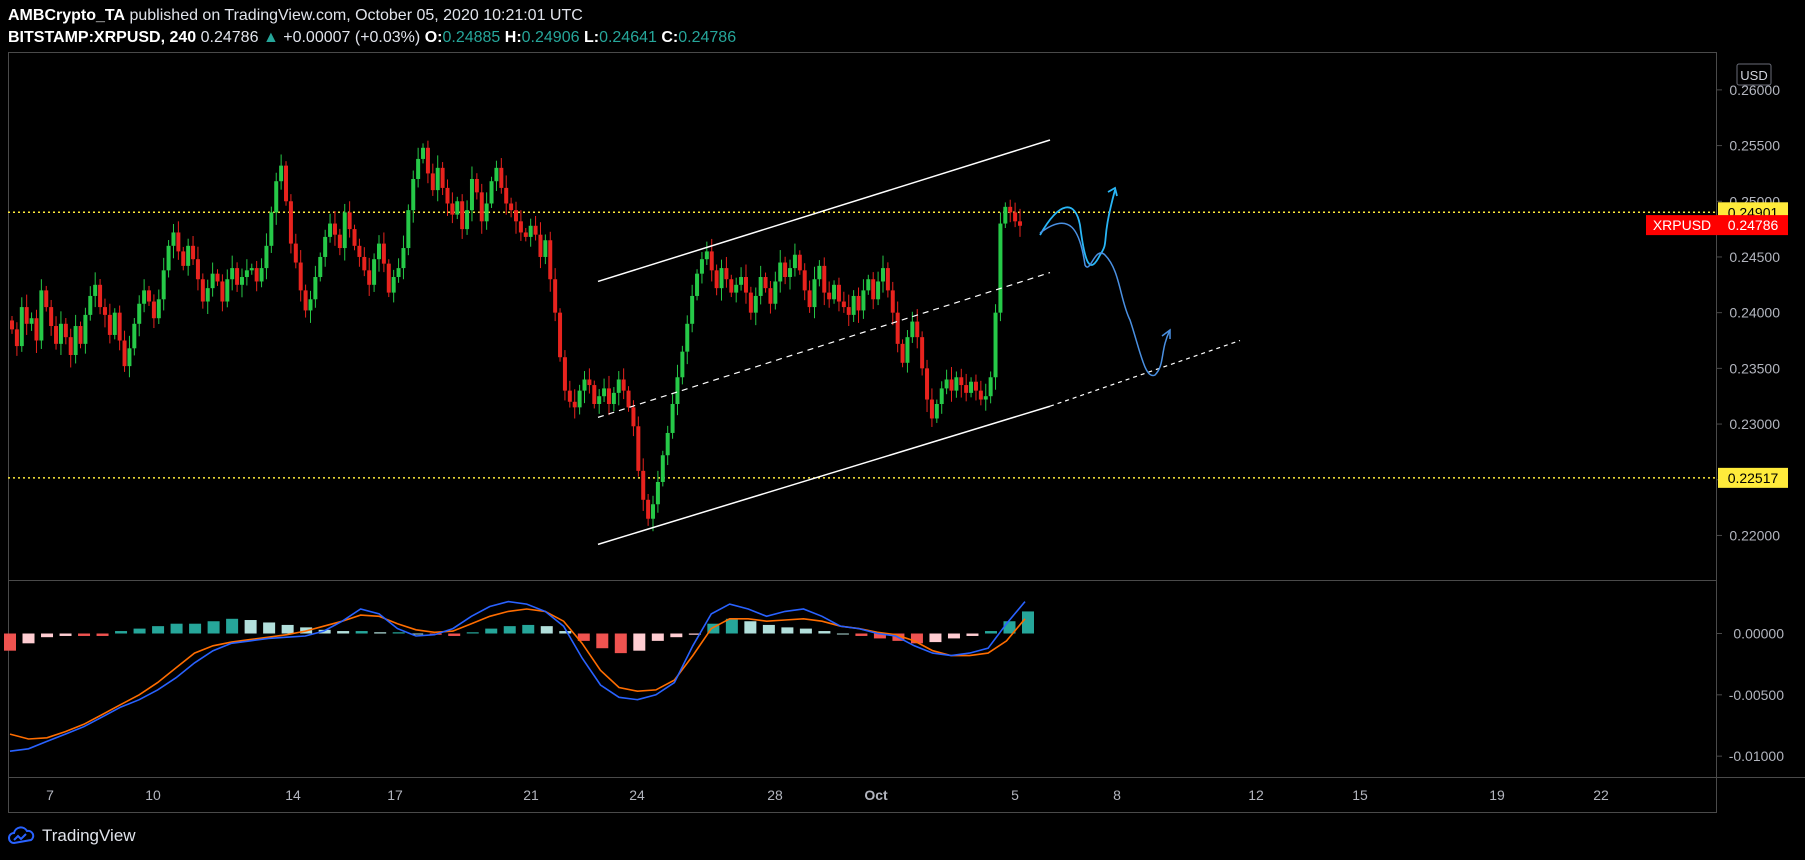 This screenshot has height=860, width=1805. I want to click on time-tick-label: 24, so click(637, 795).